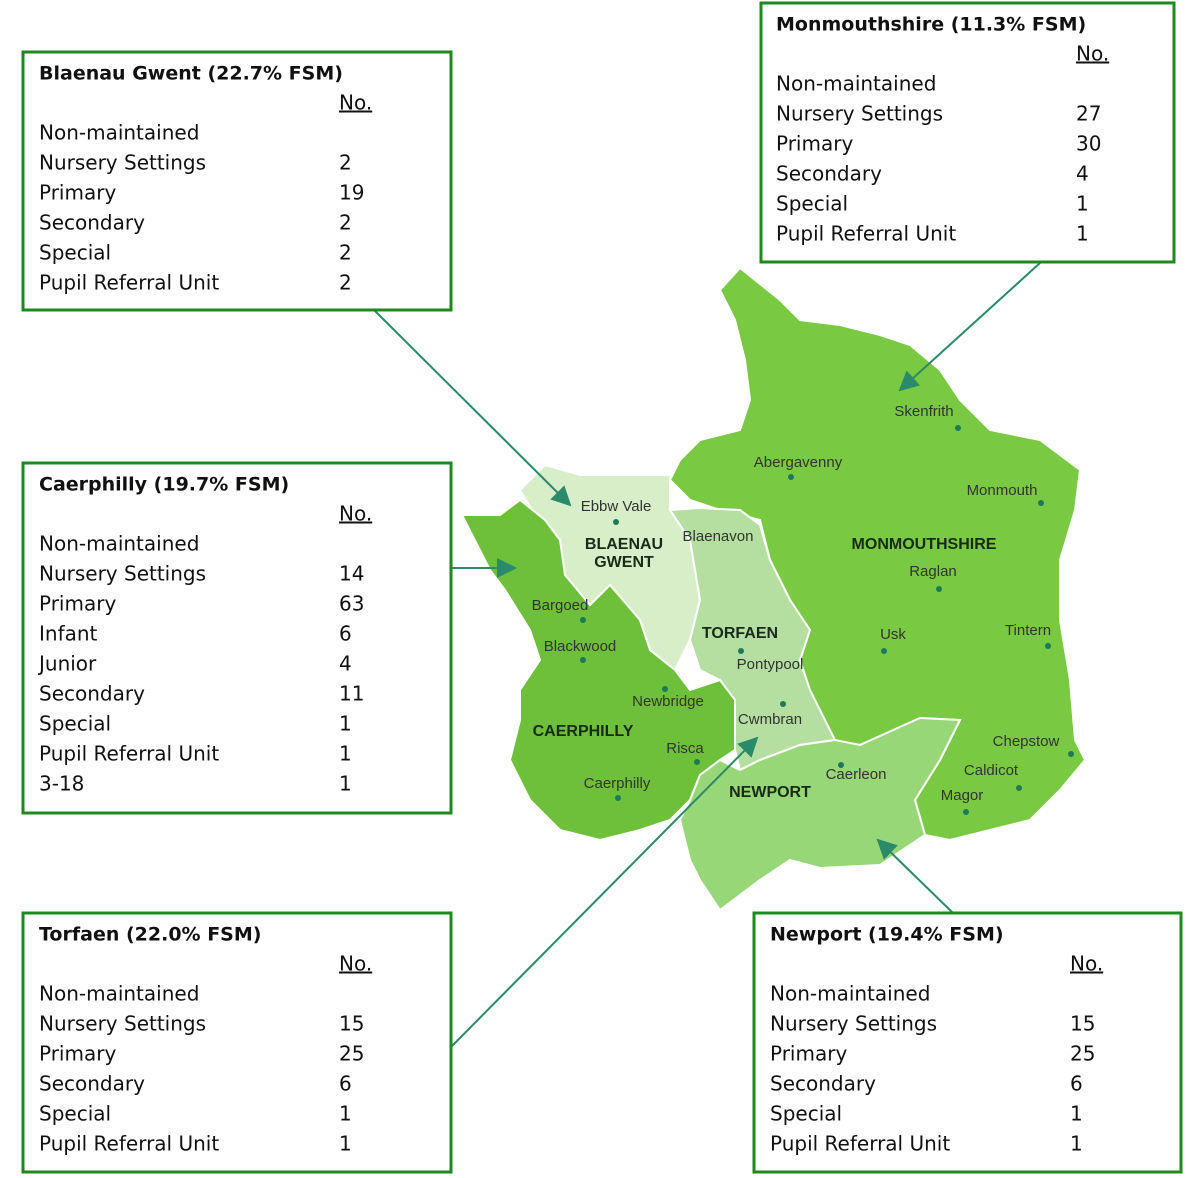 The width and height of the screenshot is (1198, 1178). I want to click on town-label: Caerleon, so click(856, 774).